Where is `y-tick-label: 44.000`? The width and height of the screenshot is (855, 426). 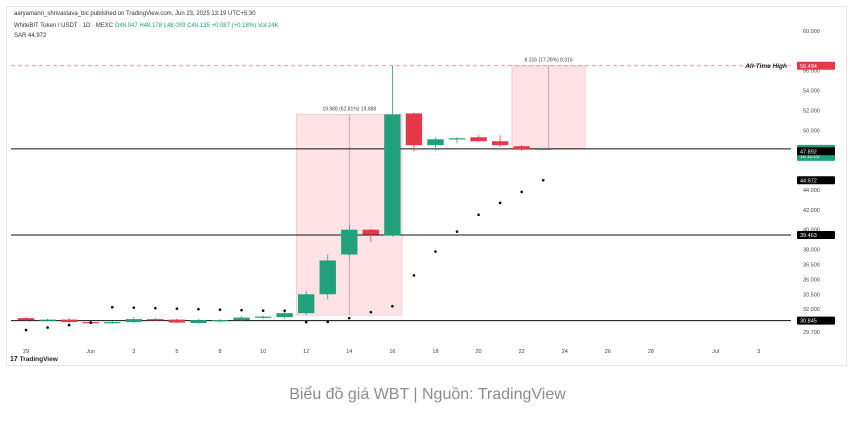
y-tick-label: 44.000 is located at coordinates (811, 191).